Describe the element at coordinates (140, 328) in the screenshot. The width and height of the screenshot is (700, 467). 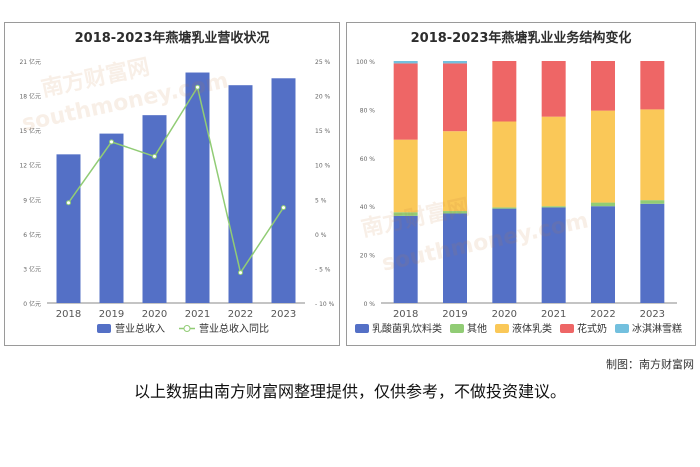
I see `legend-label-revenue: 营业总收入` at that location.